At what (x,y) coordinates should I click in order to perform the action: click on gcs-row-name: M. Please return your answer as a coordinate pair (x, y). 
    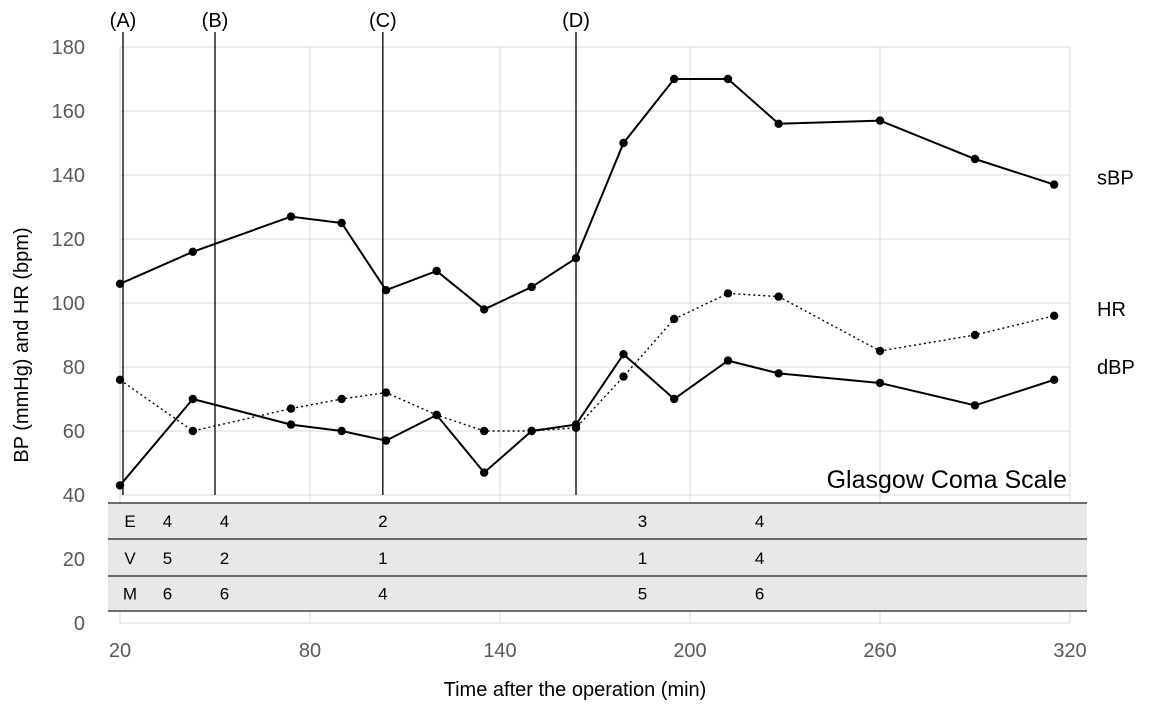
    Looking at the image, I should click on (130, 594).